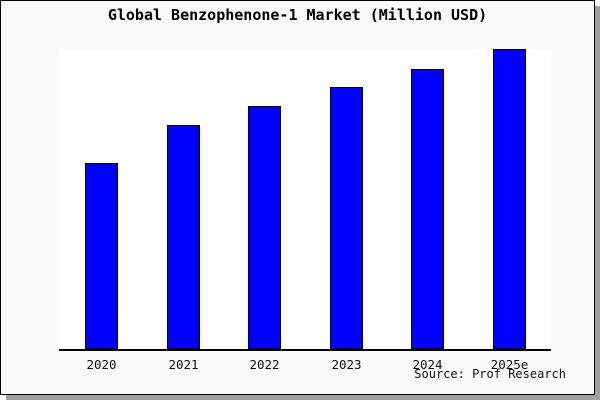 This screenshot has height=400, width=600. Describe the element at coordinates (346, 364) in the screenshot. I see `x-axis-label-2023: 2023` at that location.